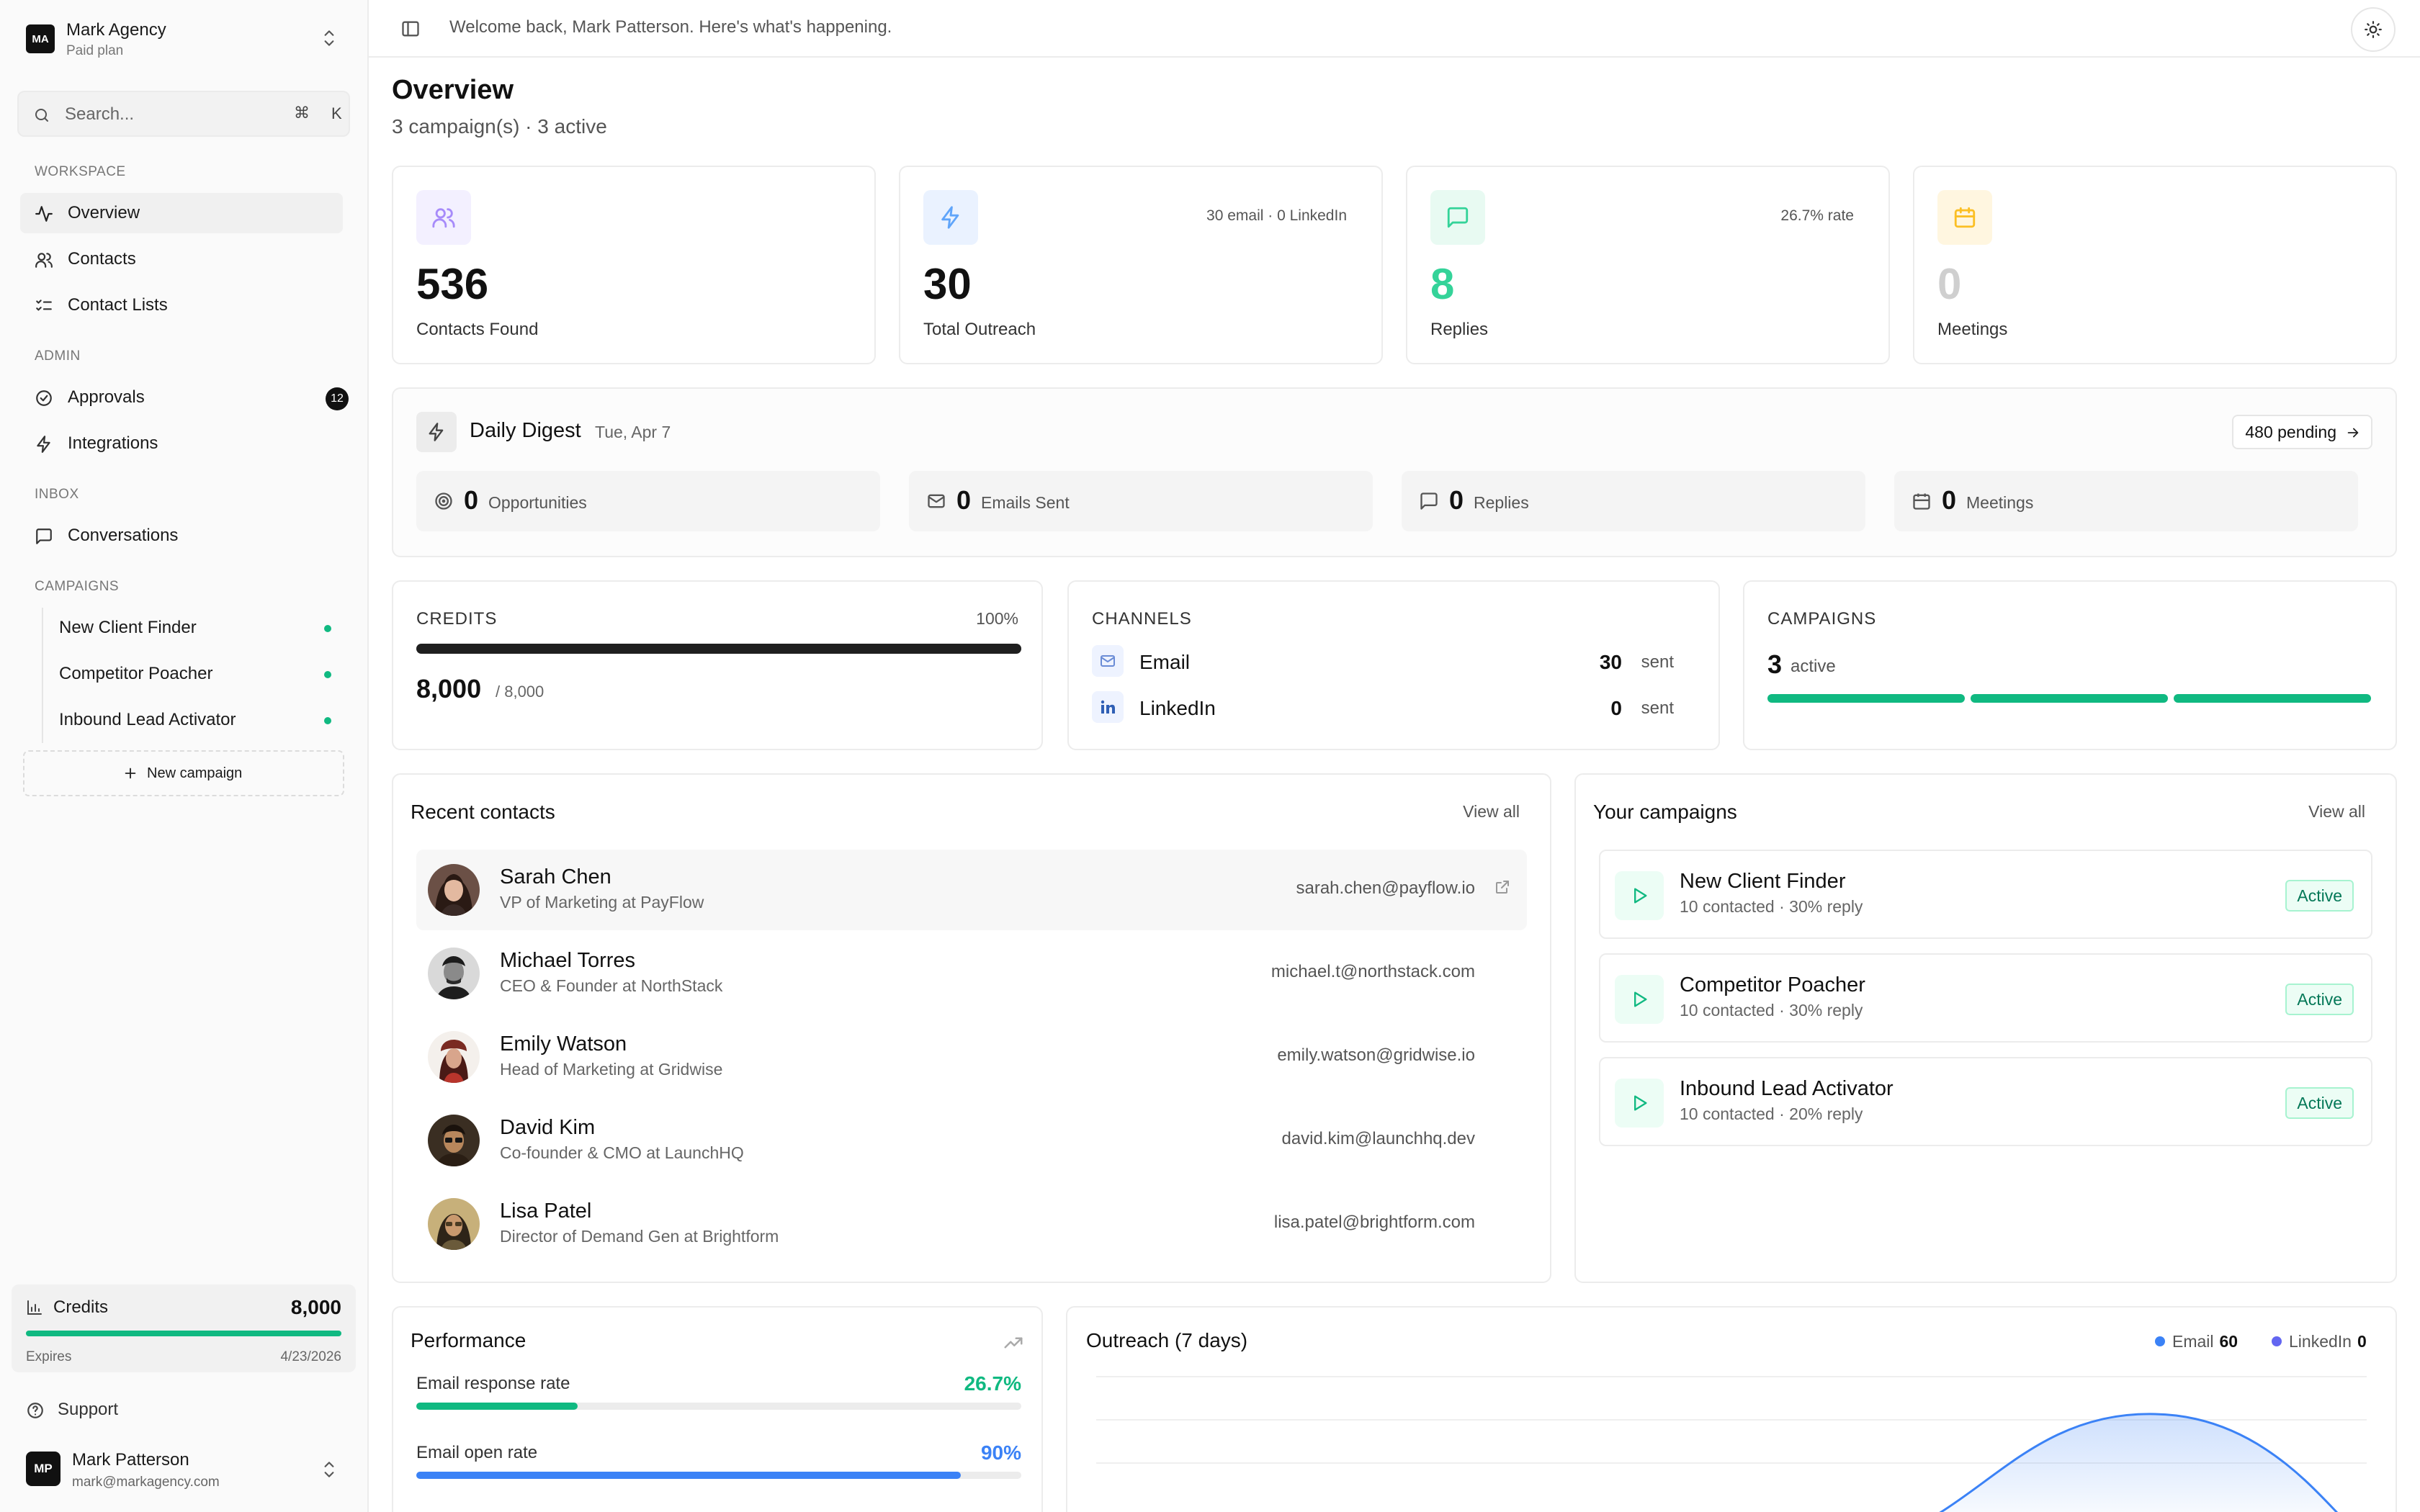 This screenshot has width=2420, height=1512. What do you see at coordinates (2373, 29) in the screenshot?
I see `theme-toggle-button` at bounding box center [2373, 29].